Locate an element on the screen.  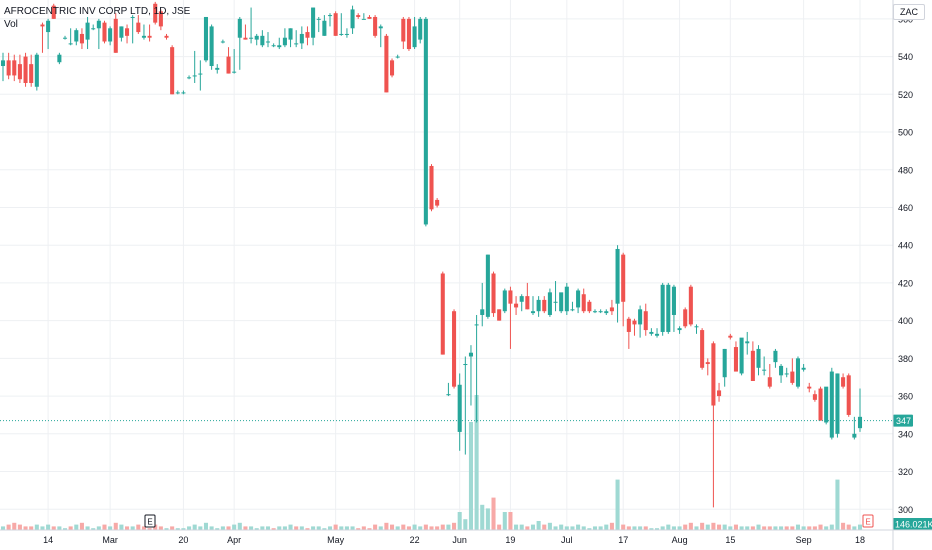
volume-legend-label: Vol is located at coordinates (11, 24).